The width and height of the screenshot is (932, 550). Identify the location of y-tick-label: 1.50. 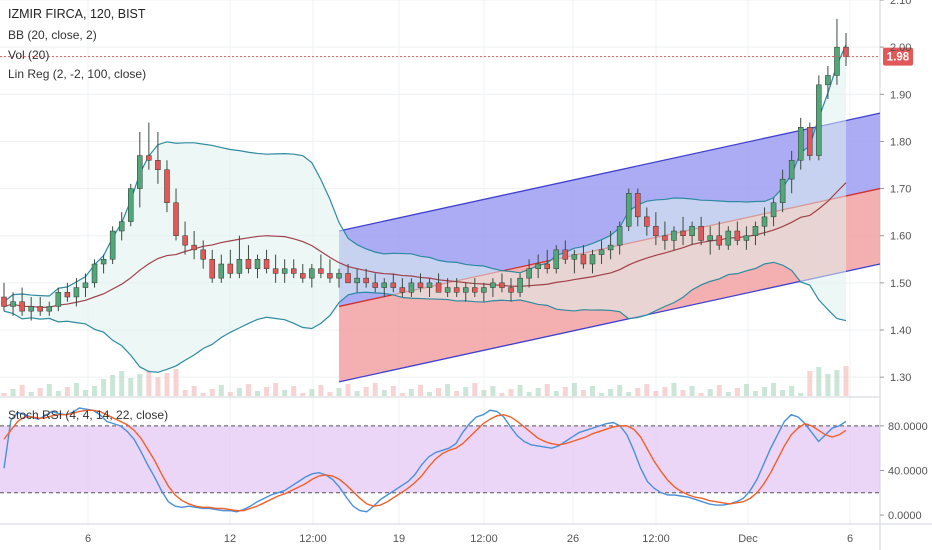
(900, 284).